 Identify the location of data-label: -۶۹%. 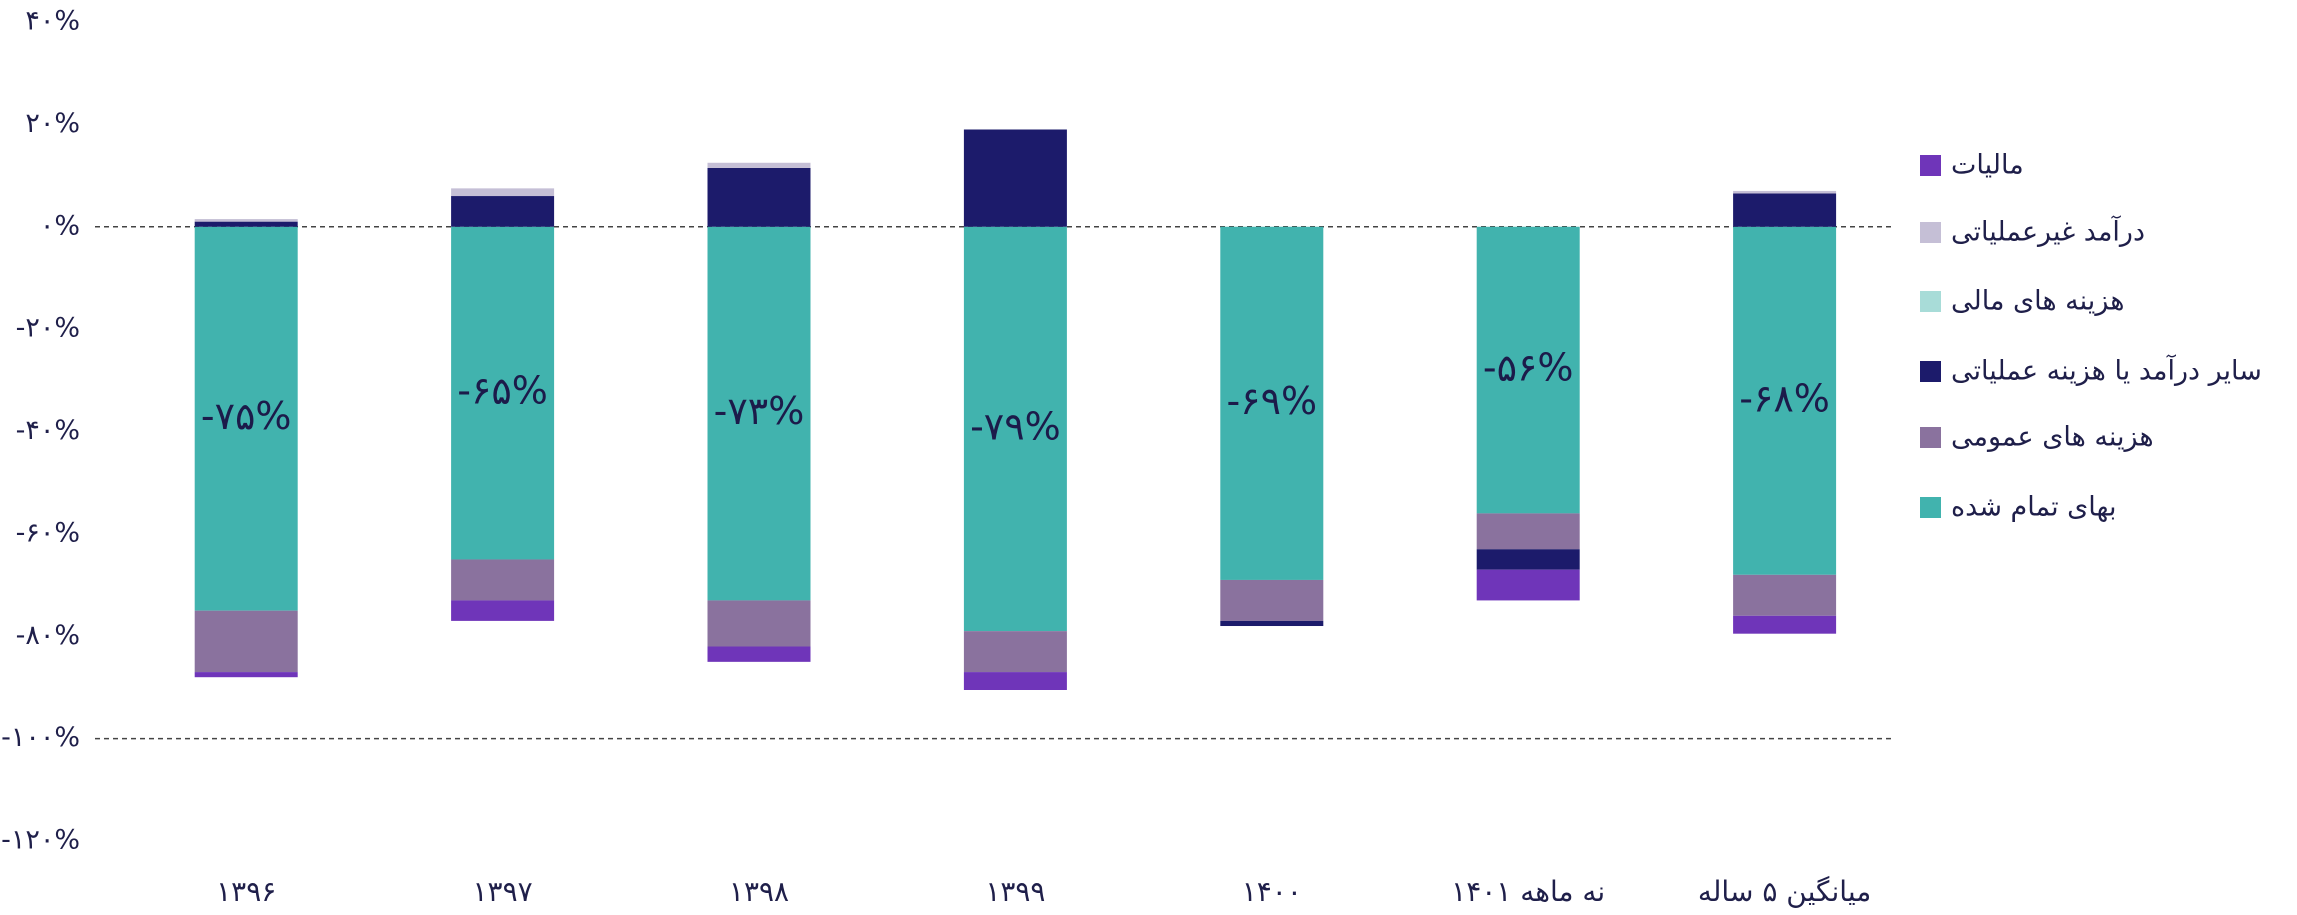
(1271, 401).